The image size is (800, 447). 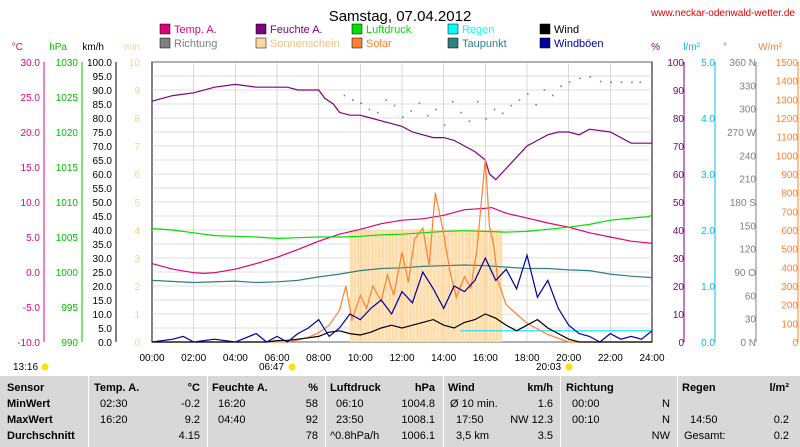 What do you see at coordinates (137, 147) in the screenshot?
I see `axis-tick-min: 7` at bounding box center [137, 147].